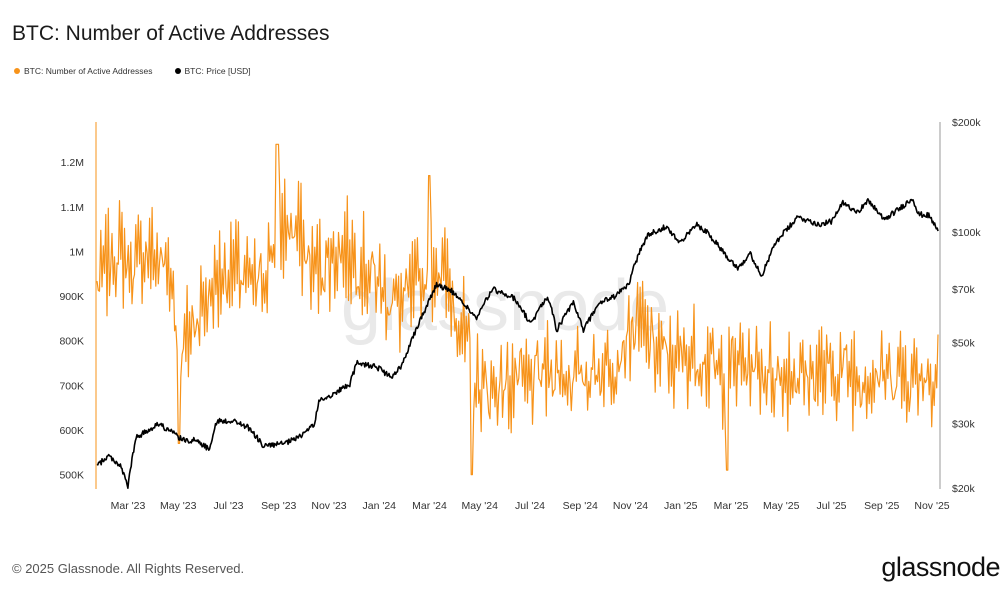 Image resolution: width=1000 pixels, height=600 pixels. What do you see at coordinates (966, 123) in the screenshot?
I see `y-right-tick-label: $200k` at bounding box center [966, 123].